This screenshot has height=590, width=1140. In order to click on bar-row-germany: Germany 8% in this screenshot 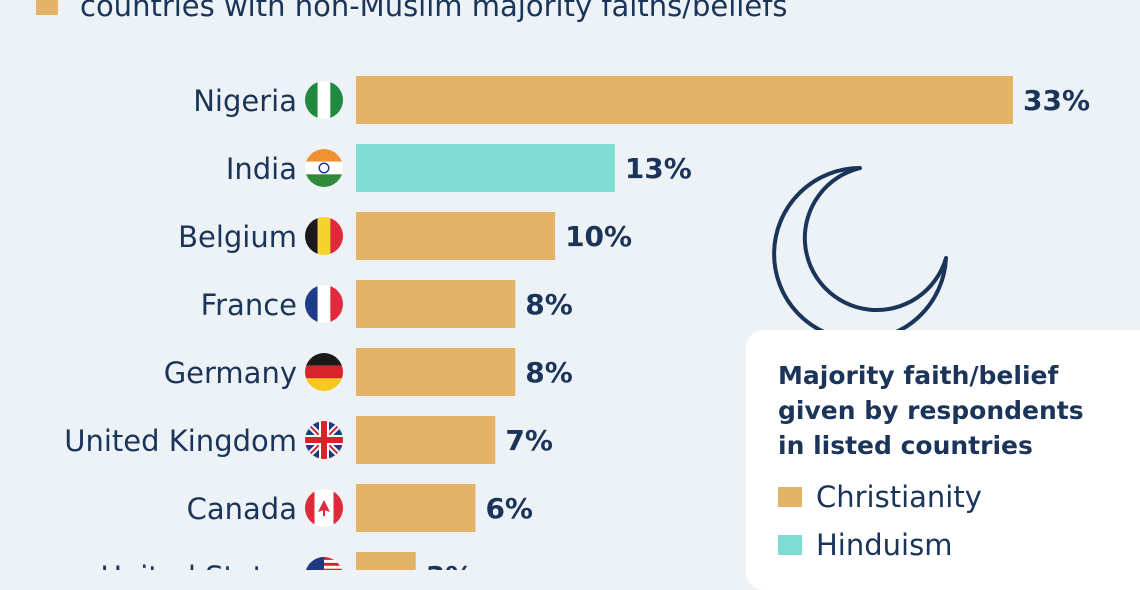, I will do `click(368, 372)`.